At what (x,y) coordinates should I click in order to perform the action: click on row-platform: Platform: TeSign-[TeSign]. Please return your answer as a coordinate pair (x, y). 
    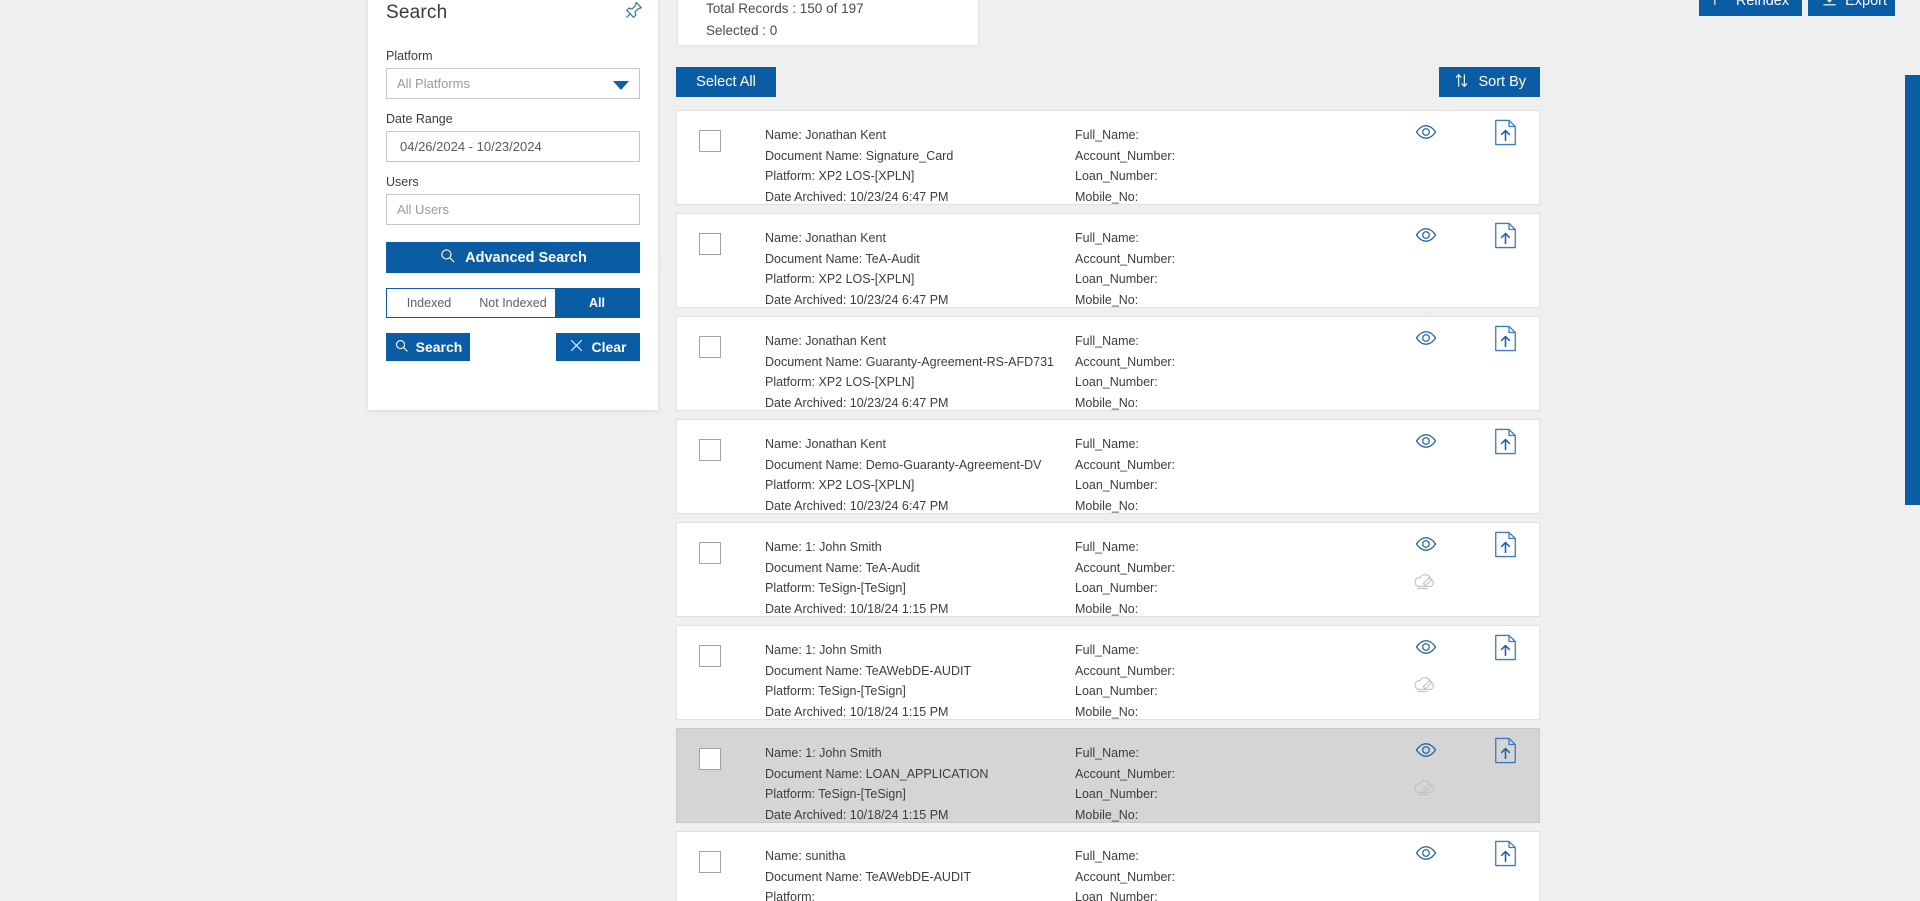
    Looking at the image, I should click on (835, 588).